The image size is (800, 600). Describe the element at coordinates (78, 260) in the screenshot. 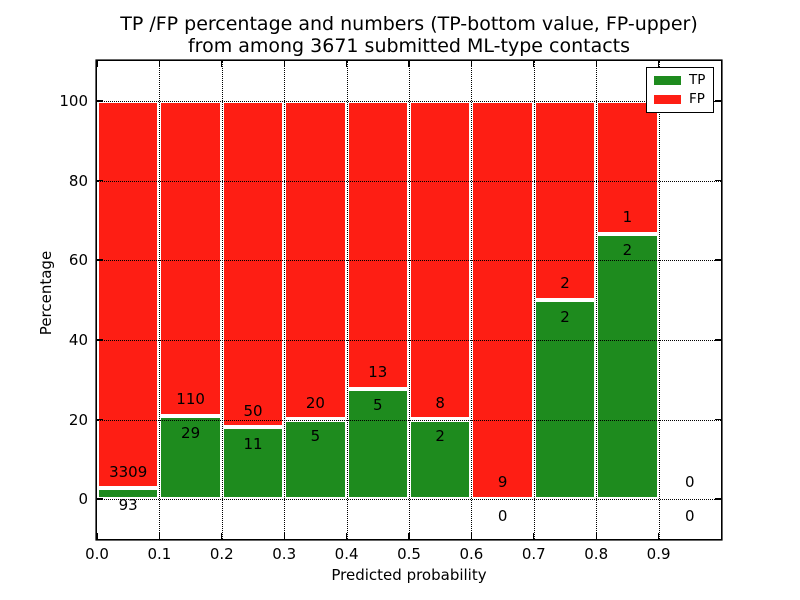

I see `y-tick-label: 60` at that location.